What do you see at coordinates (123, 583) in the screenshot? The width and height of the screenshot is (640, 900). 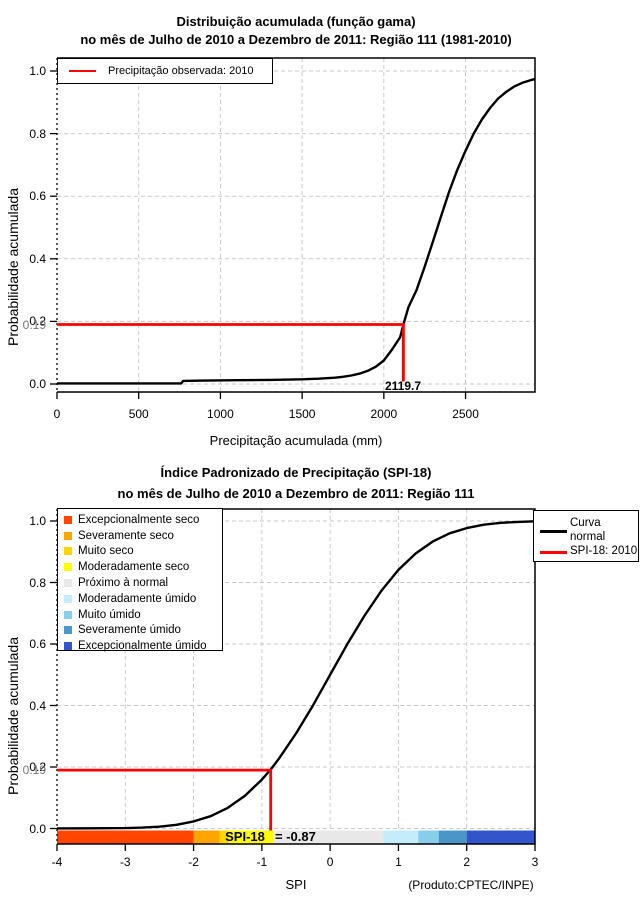 I see `category-label: Próximo à normal` at bounding box center [123, 583].